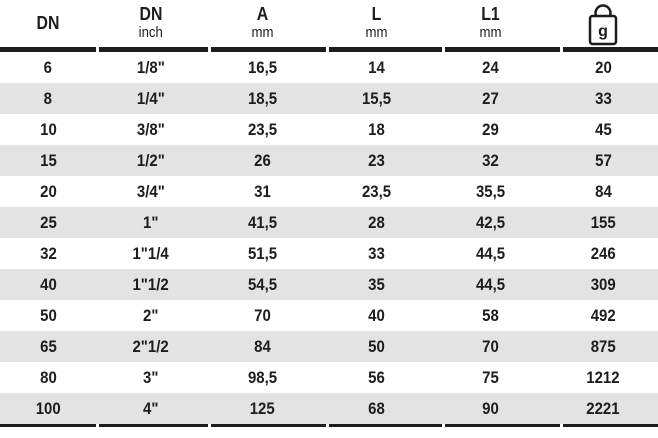 The height and width of the screenshot is (438, 658). What do you see at coordinates (490, 67) in the screenshot?
I see `table-cell: 24` at bounding box center [490, 67].